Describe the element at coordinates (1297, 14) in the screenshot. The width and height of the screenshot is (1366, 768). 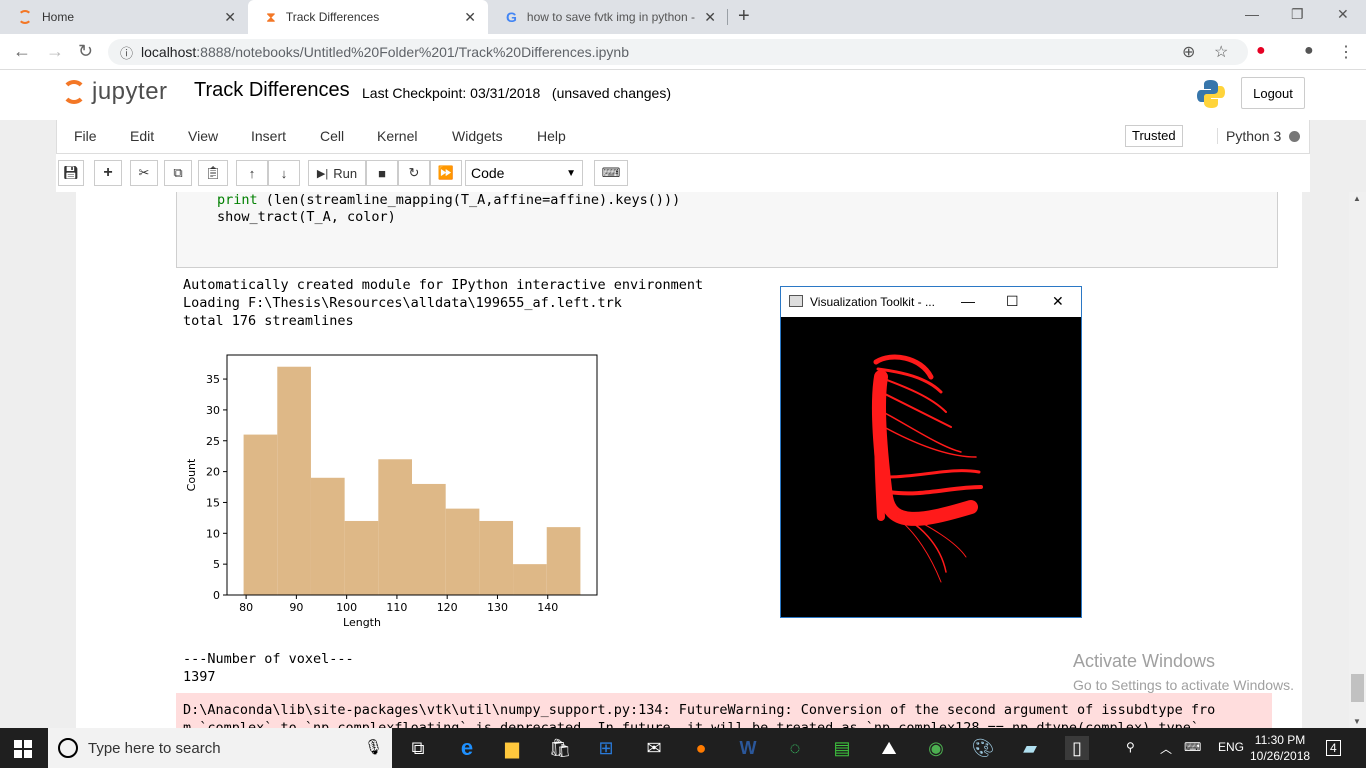
I see `restore-icon: ❐` at that location.